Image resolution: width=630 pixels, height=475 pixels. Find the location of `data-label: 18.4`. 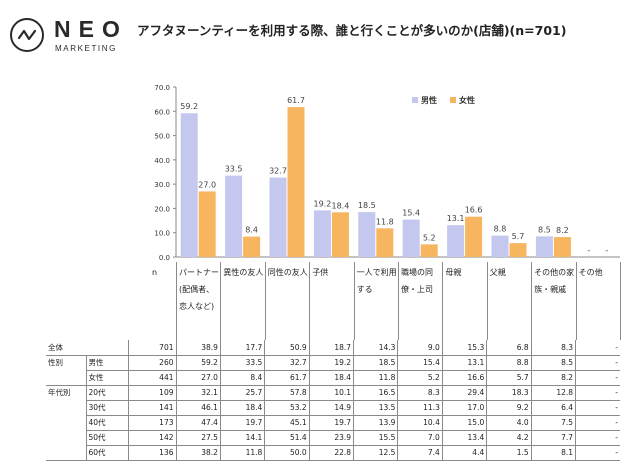

data-label: 18.4 is located at coordinates (340, 205).